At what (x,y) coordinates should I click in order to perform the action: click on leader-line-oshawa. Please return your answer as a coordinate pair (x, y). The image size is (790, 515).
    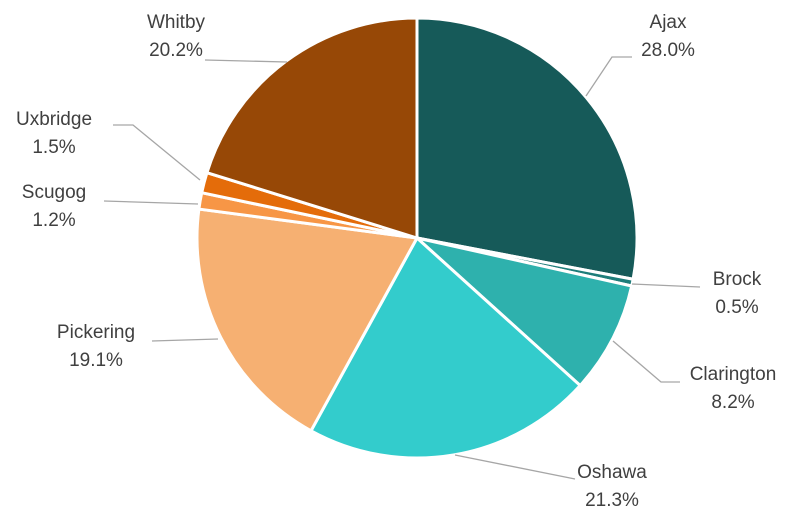
    Looking at the image, I should click on (515, 467).